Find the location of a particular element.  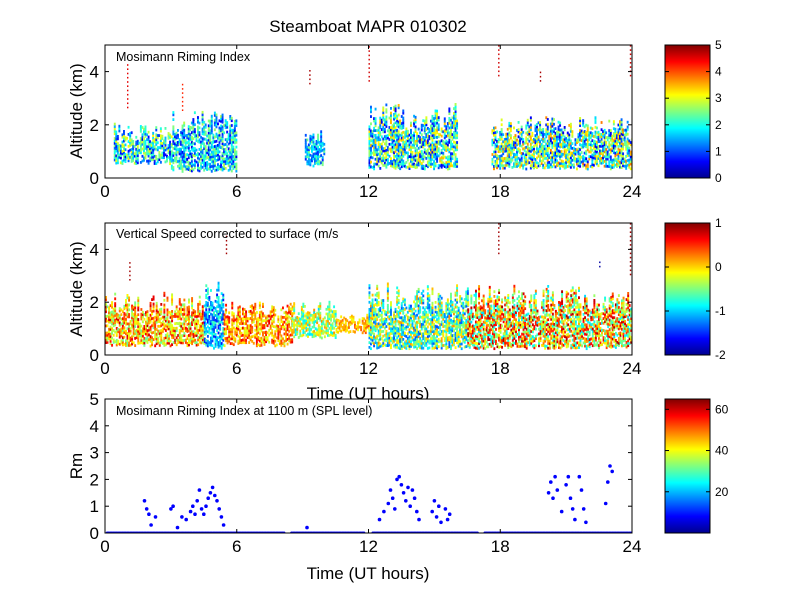

panel-2-annotation: Vertical Speed corrected to surface (m/s is located at coordinates (227, 234).